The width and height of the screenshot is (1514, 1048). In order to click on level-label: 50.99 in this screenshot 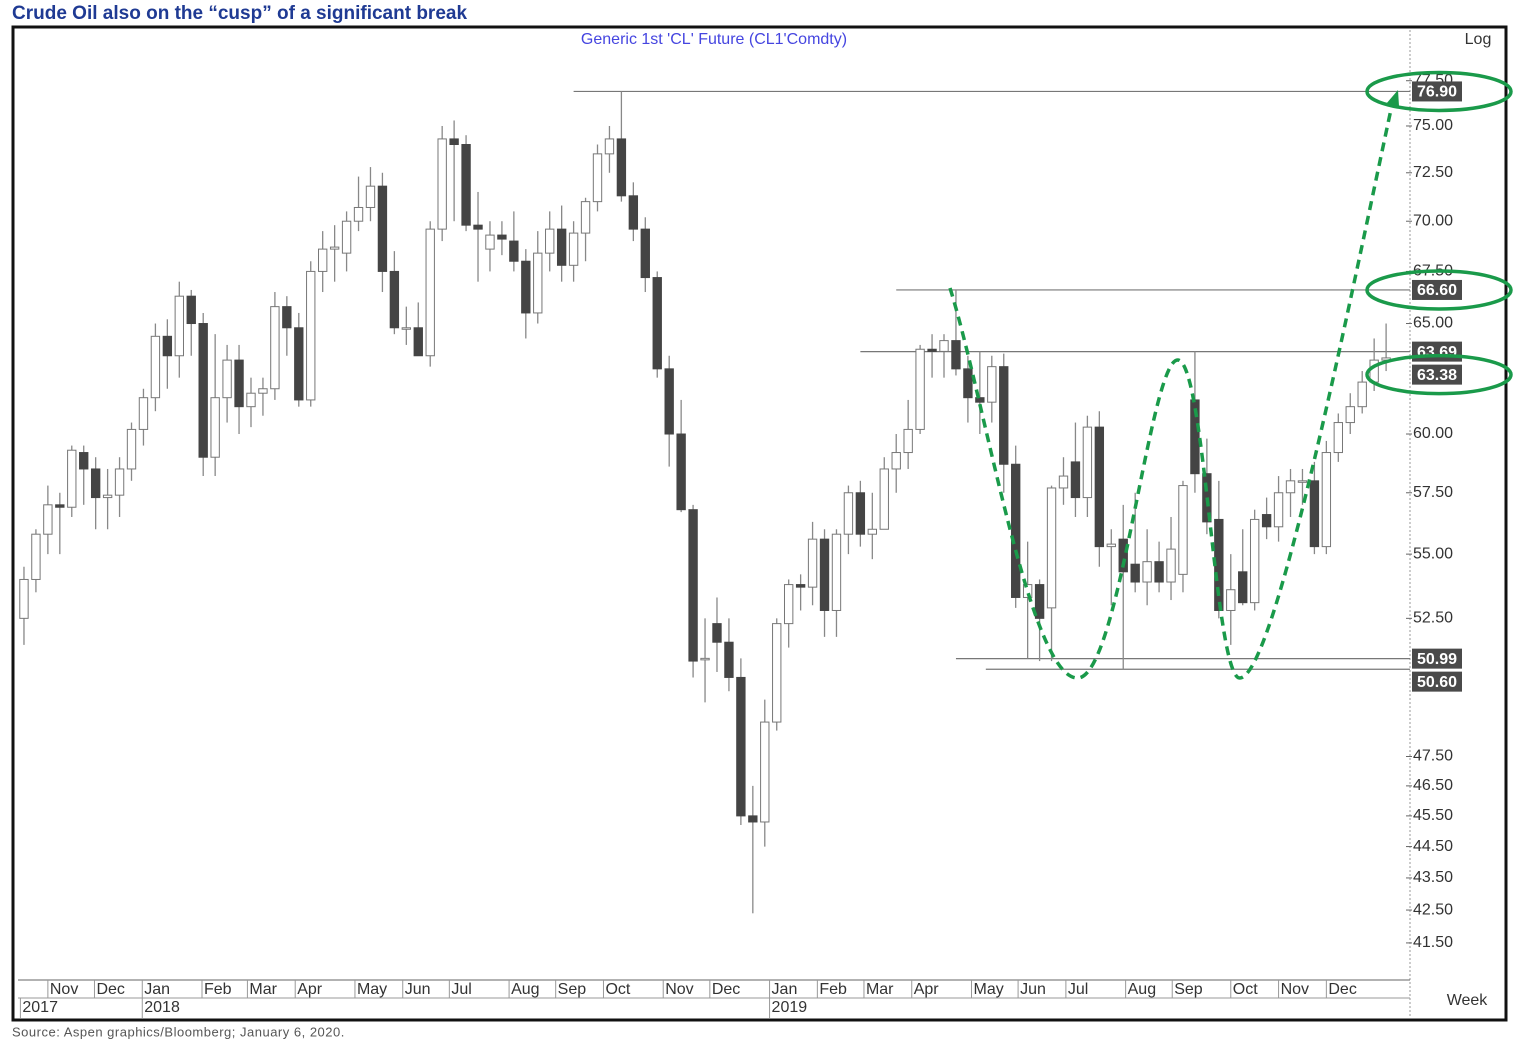, I will do `click(1437, 659)`.